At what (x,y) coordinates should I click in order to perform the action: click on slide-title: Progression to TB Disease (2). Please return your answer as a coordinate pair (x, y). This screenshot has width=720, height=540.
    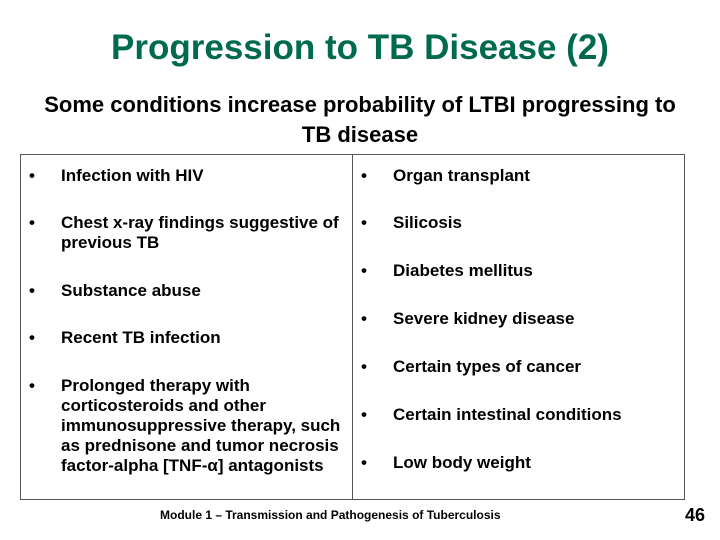
    Looking at the image, I should click on (360, 47).